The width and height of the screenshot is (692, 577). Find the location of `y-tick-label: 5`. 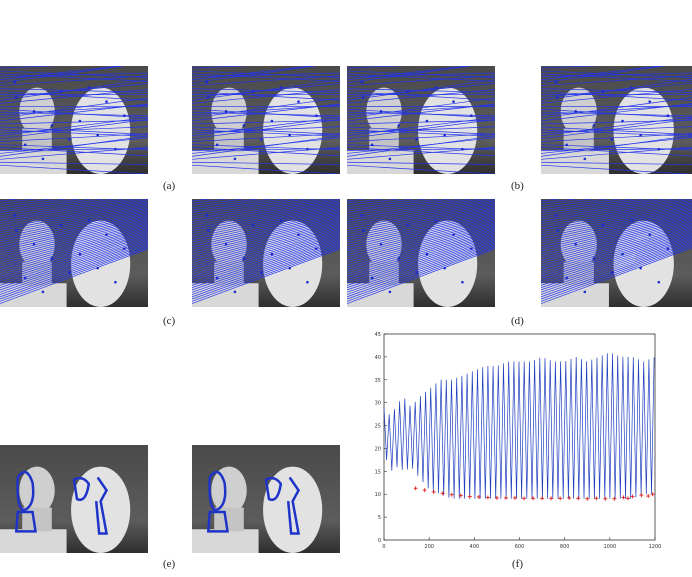

y-tick-label: 5 is located at coordinates (379, 518).